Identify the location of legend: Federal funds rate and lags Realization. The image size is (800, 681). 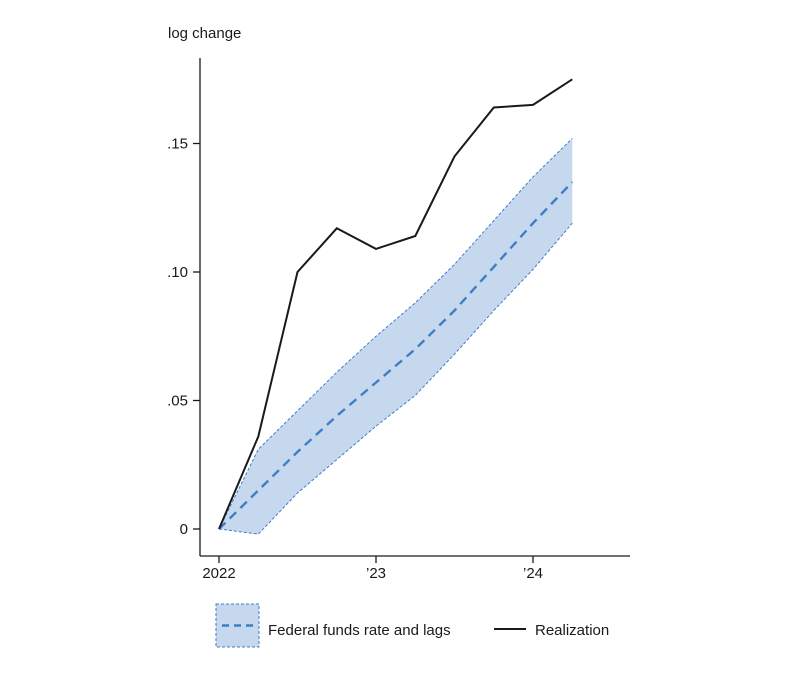
(412, 625).